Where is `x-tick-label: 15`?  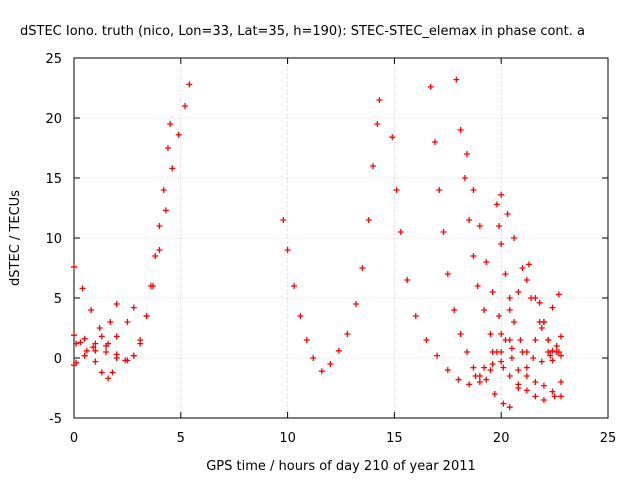
x-tick-label: 15 is located at coordinates (394, 438).